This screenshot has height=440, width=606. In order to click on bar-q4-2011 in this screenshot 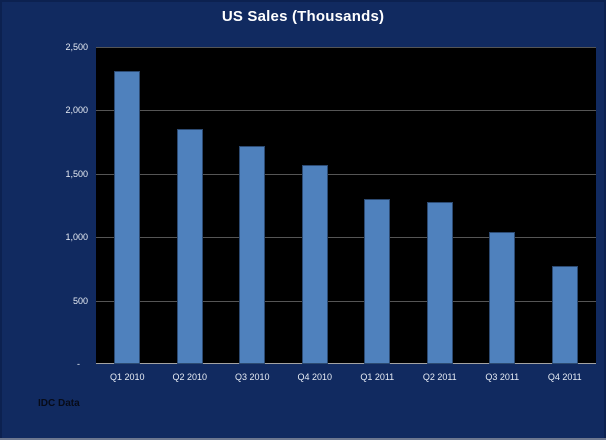, I will do `click(564, 315)`.